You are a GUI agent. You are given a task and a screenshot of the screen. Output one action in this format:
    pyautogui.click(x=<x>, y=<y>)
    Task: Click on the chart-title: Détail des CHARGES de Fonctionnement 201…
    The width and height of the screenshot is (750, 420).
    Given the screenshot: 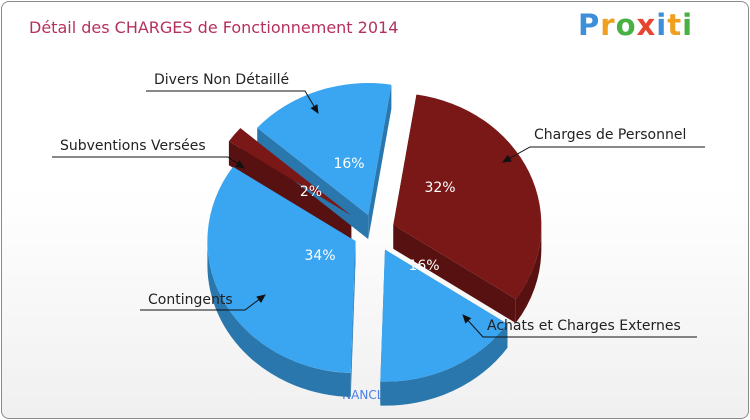 What is the action you would take?
    pyautogui.click(x=214, y=27)
    